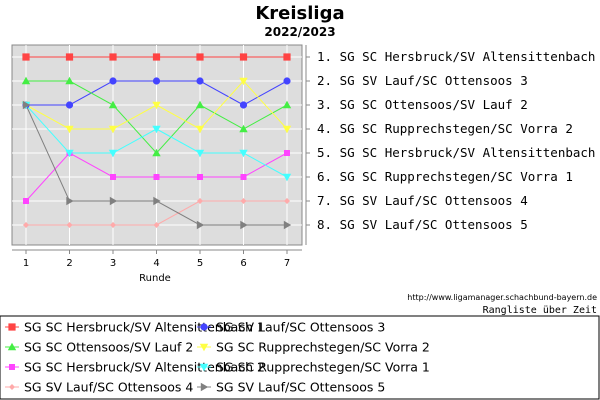 Image resolution: width=600 pixels, height=400 pixels. Describe the element at coordinates (300, 327) in the screenshot. I see `legend-label: SG SV Lauf/SC Ottensoos 3` at that location.